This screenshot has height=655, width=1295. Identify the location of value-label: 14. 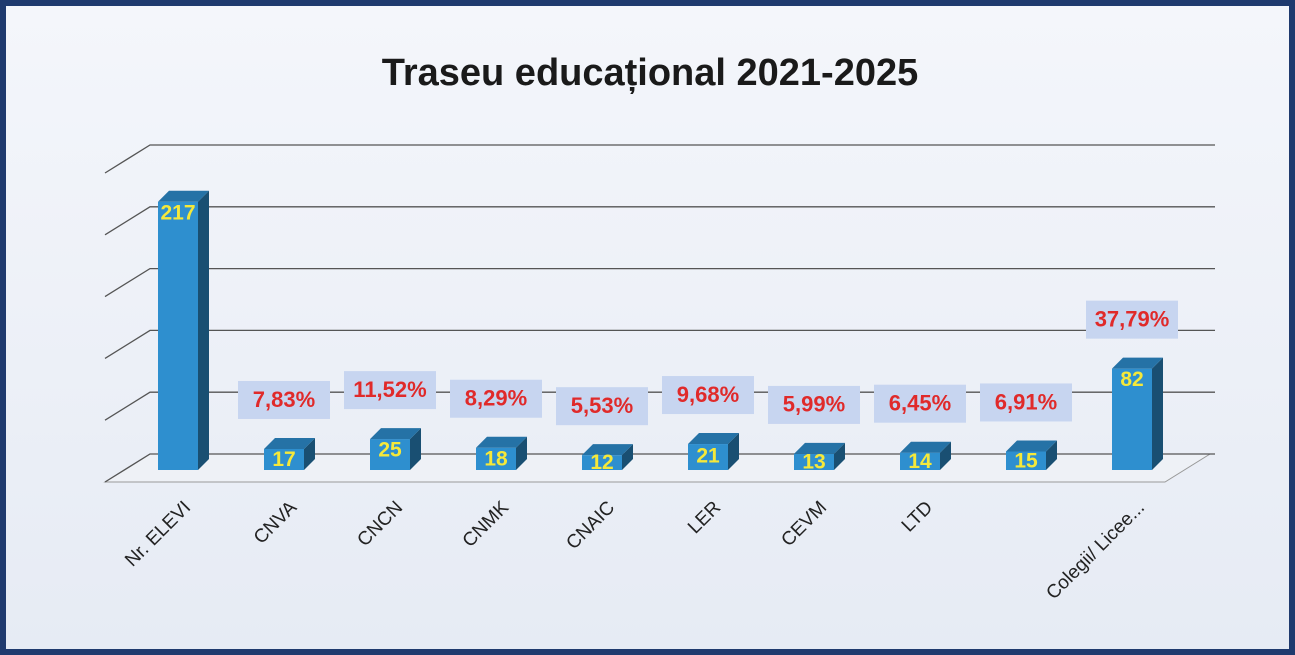
(920, 461).